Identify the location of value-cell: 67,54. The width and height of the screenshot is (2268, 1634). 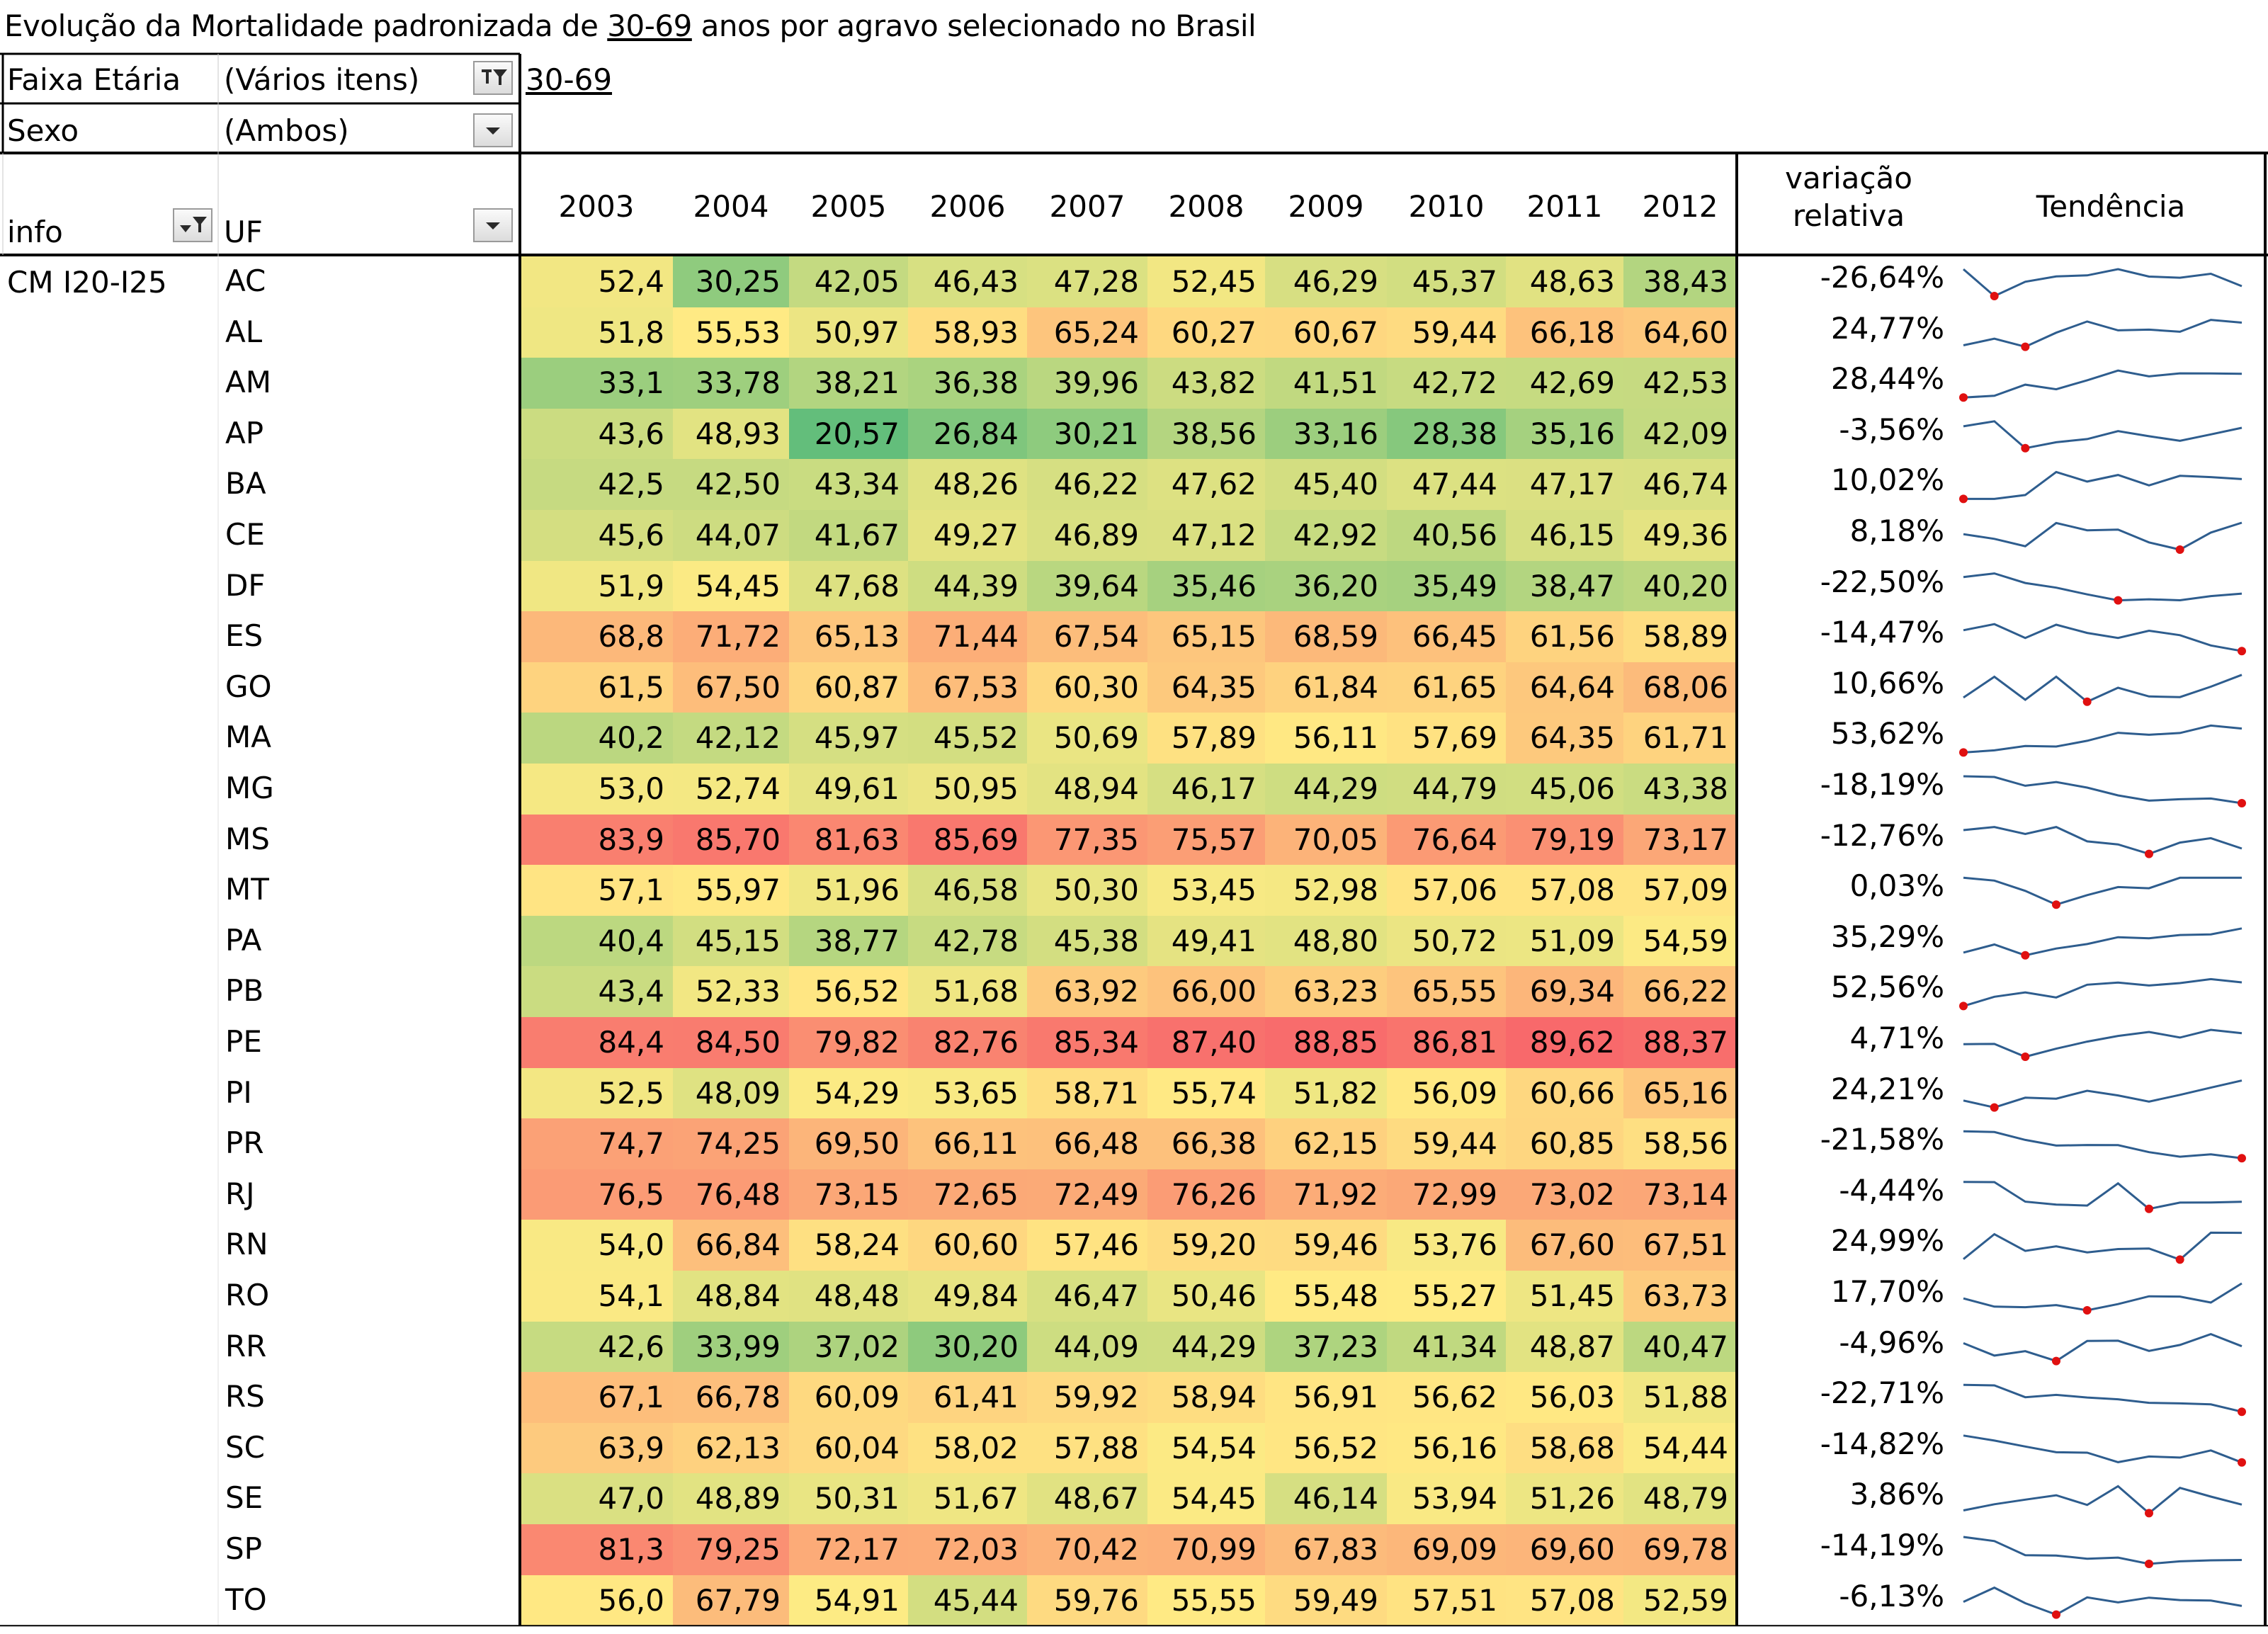
(1087, 636).